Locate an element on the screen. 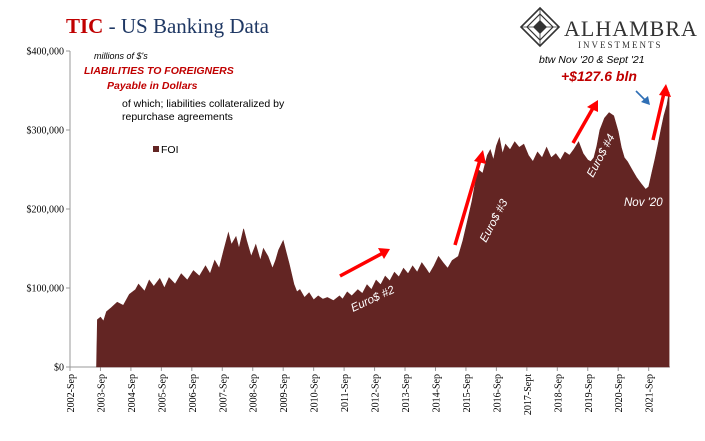  arrow-blue is located at coordinates (640, 95).